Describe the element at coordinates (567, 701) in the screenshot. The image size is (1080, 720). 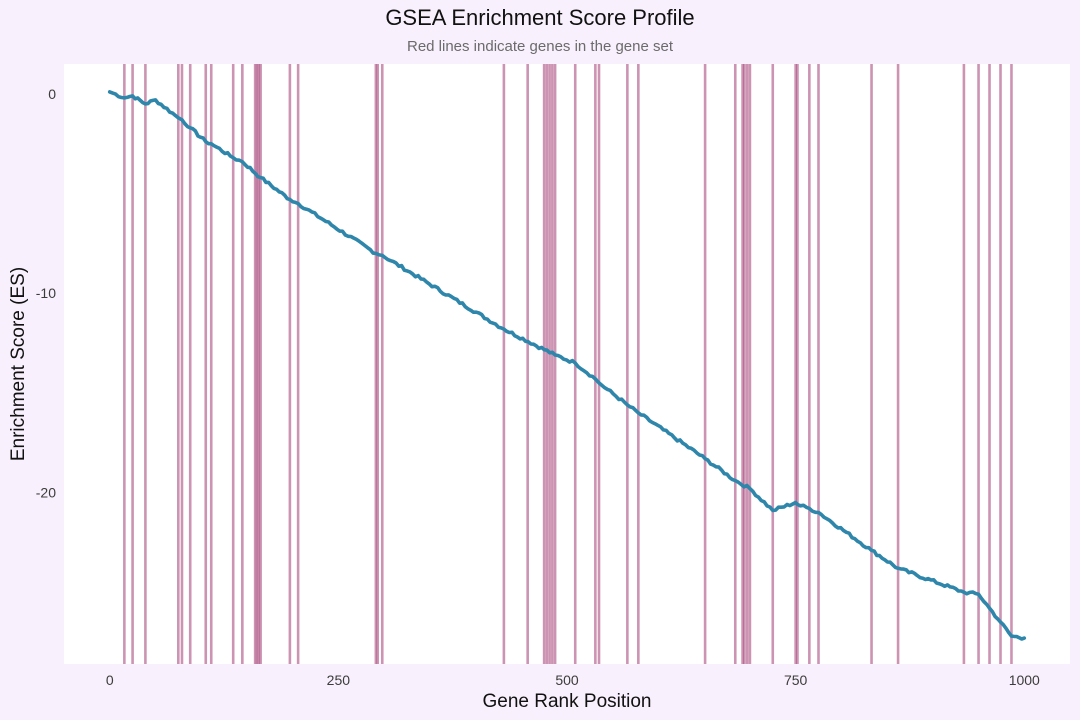
I see `x-axis-label: Gene Rank Position` at that location.